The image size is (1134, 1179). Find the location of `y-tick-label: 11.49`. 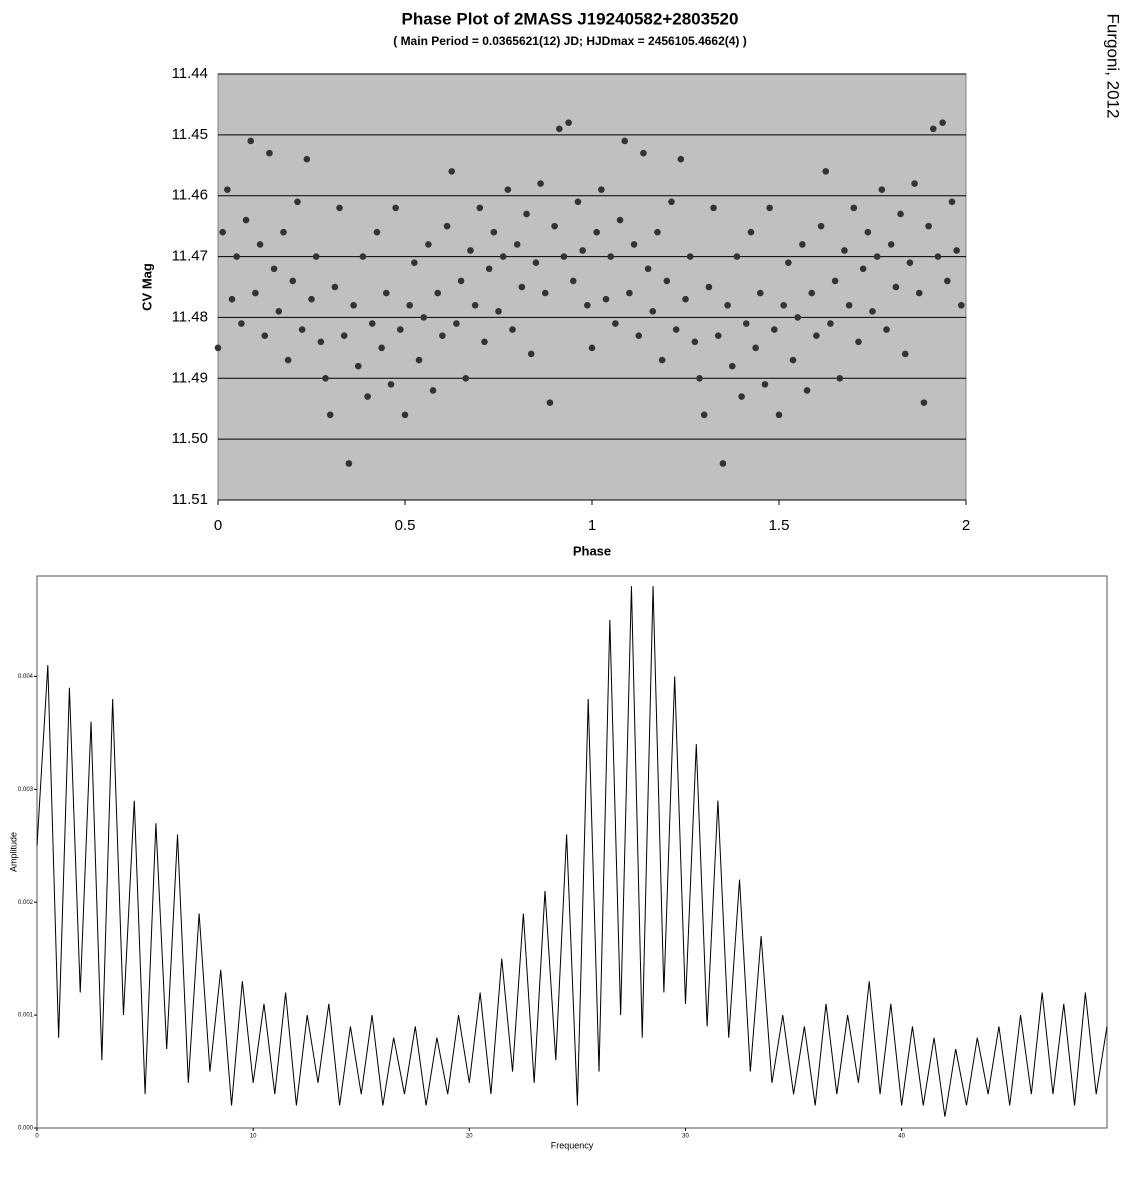

y-tick-label: 11.49 is located at coordinates (190, 377).